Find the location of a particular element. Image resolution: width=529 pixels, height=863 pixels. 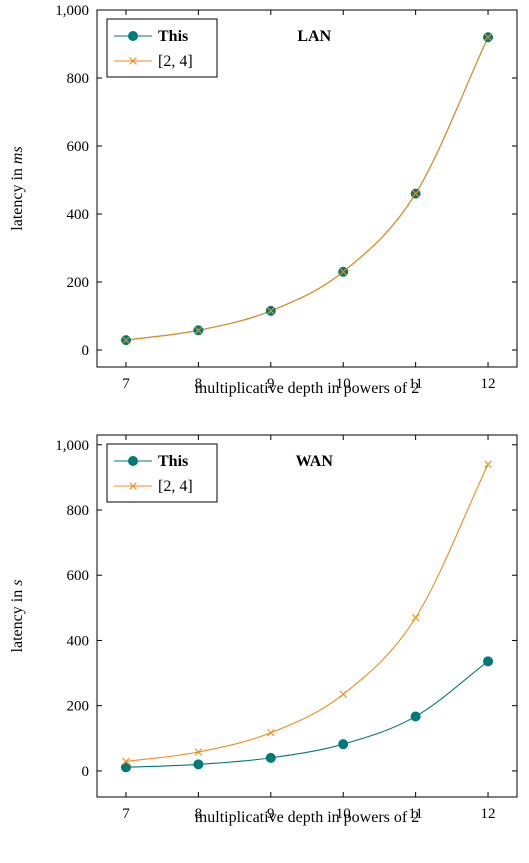

series-line-this is located at coordinates (307, 714).